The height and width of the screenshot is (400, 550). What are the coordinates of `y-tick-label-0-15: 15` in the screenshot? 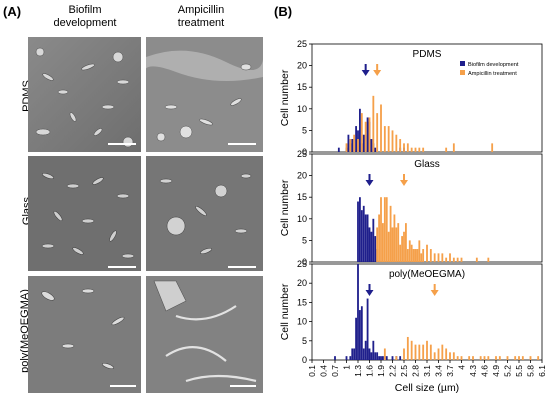 It's located at (302, 87).